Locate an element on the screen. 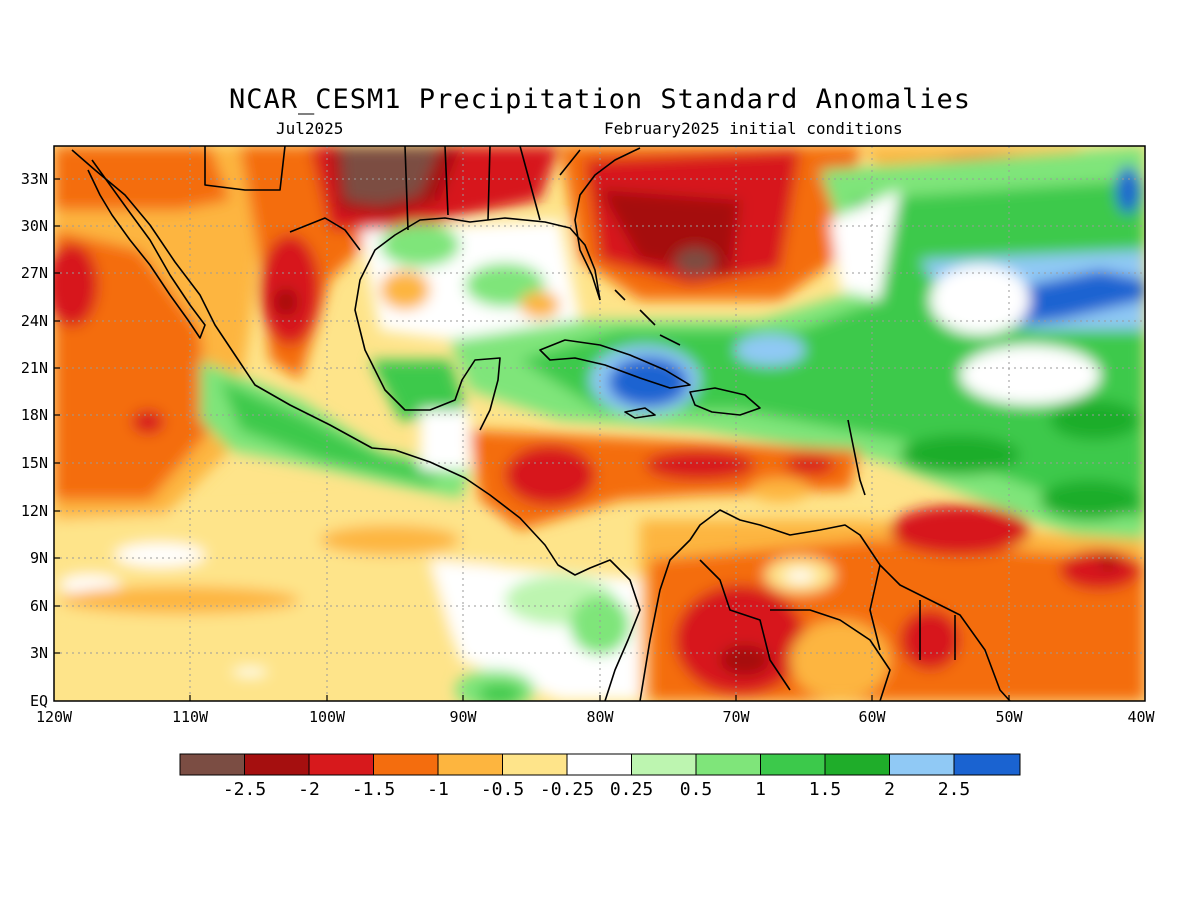 This screenshot has width=1200, height=900. colorbar-label: 2 is located at coordinates (889, 789).